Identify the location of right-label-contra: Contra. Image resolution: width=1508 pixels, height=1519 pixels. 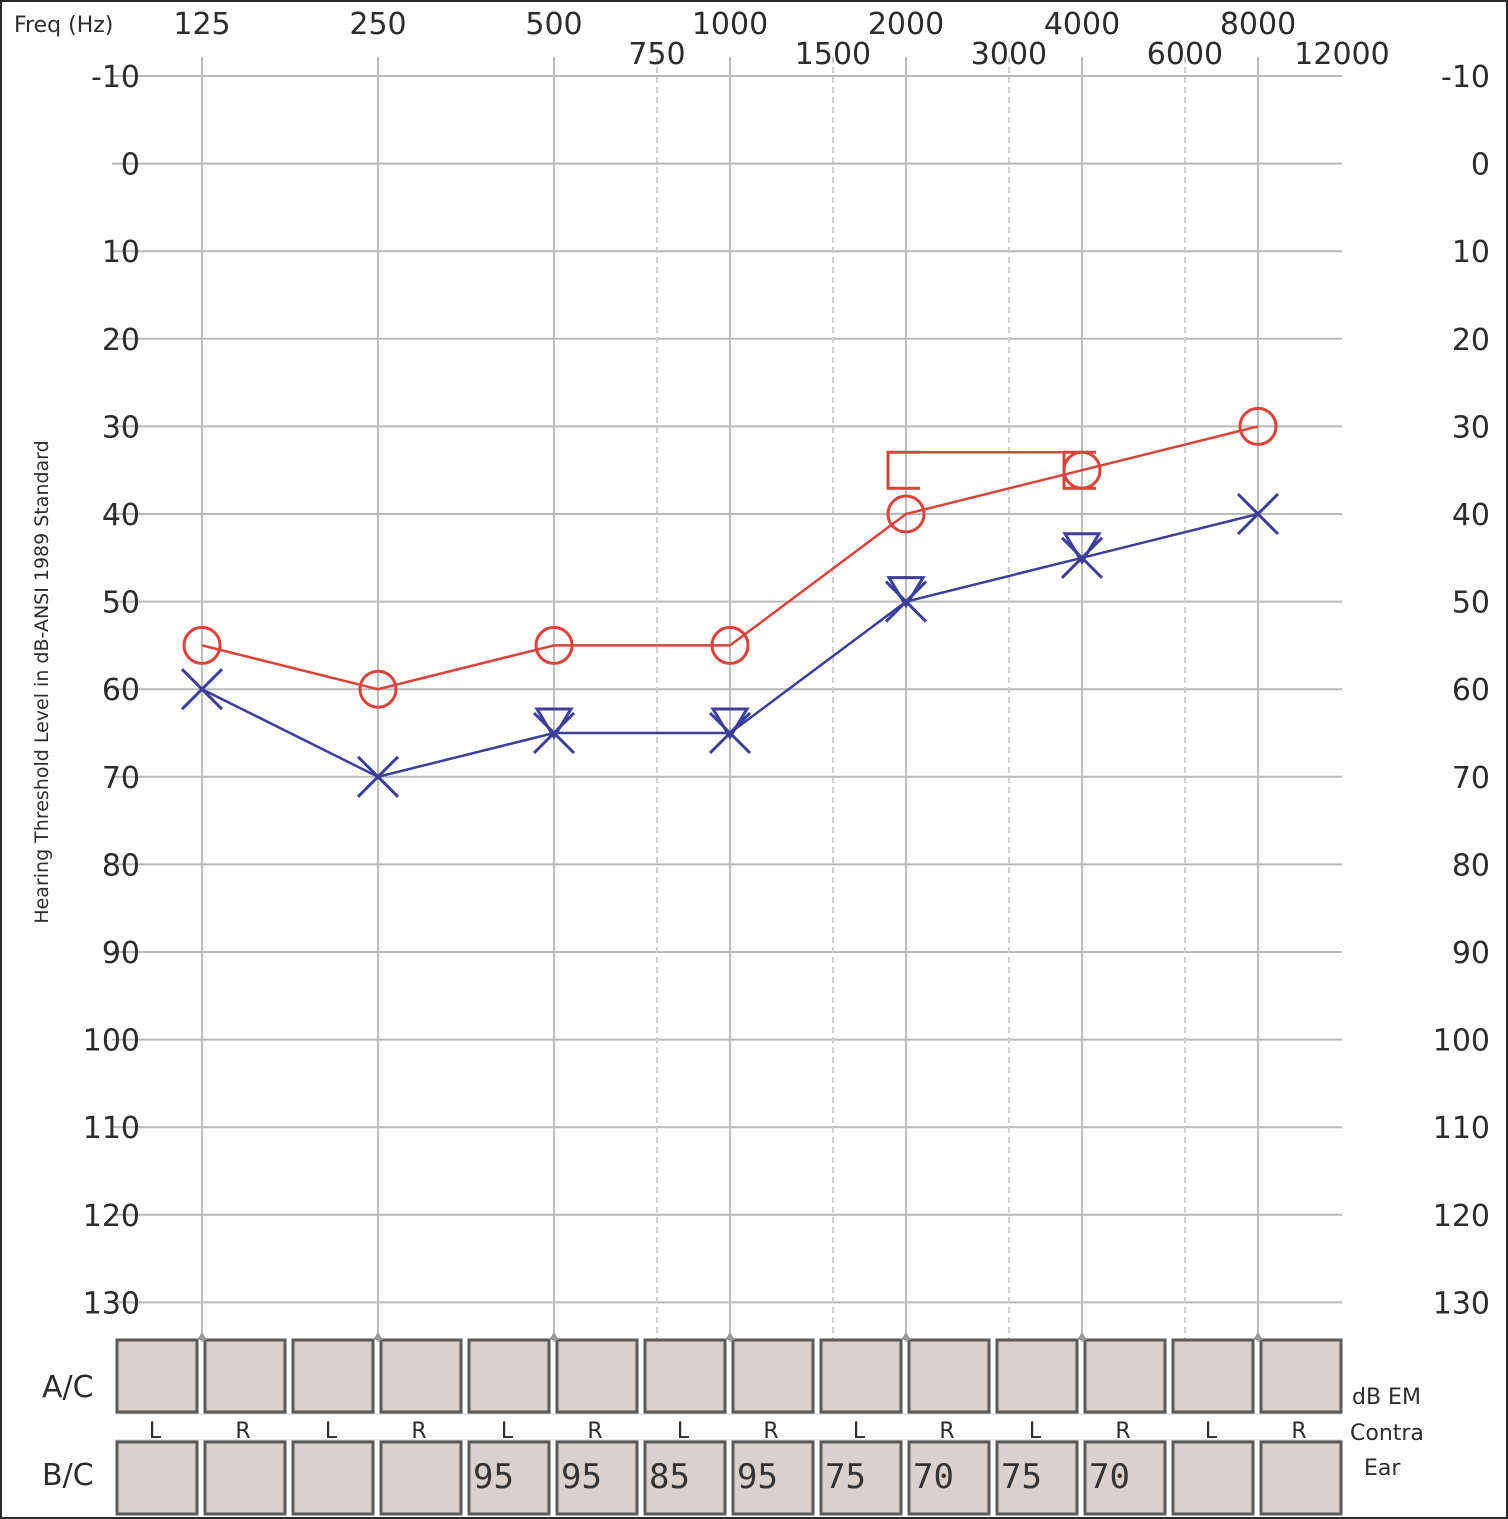
(1387, 1433).